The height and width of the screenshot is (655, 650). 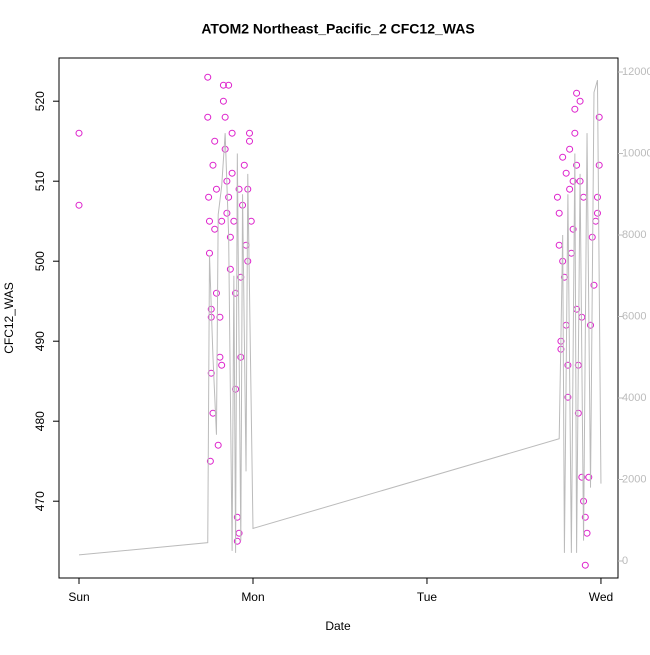 What do you see at coordinates (78, 597) in the screenshot?
I see `x-tick-label: Sun` at bounding box center [78, 597].